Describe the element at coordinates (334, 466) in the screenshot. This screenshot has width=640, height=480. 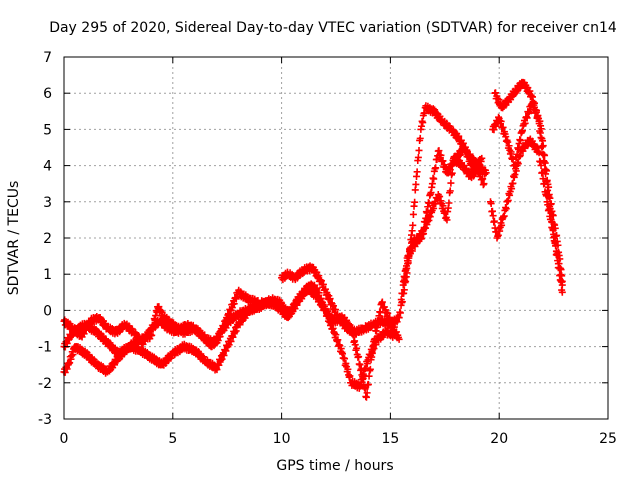
I see `x-axis-label: GPS time / hours` at that location.